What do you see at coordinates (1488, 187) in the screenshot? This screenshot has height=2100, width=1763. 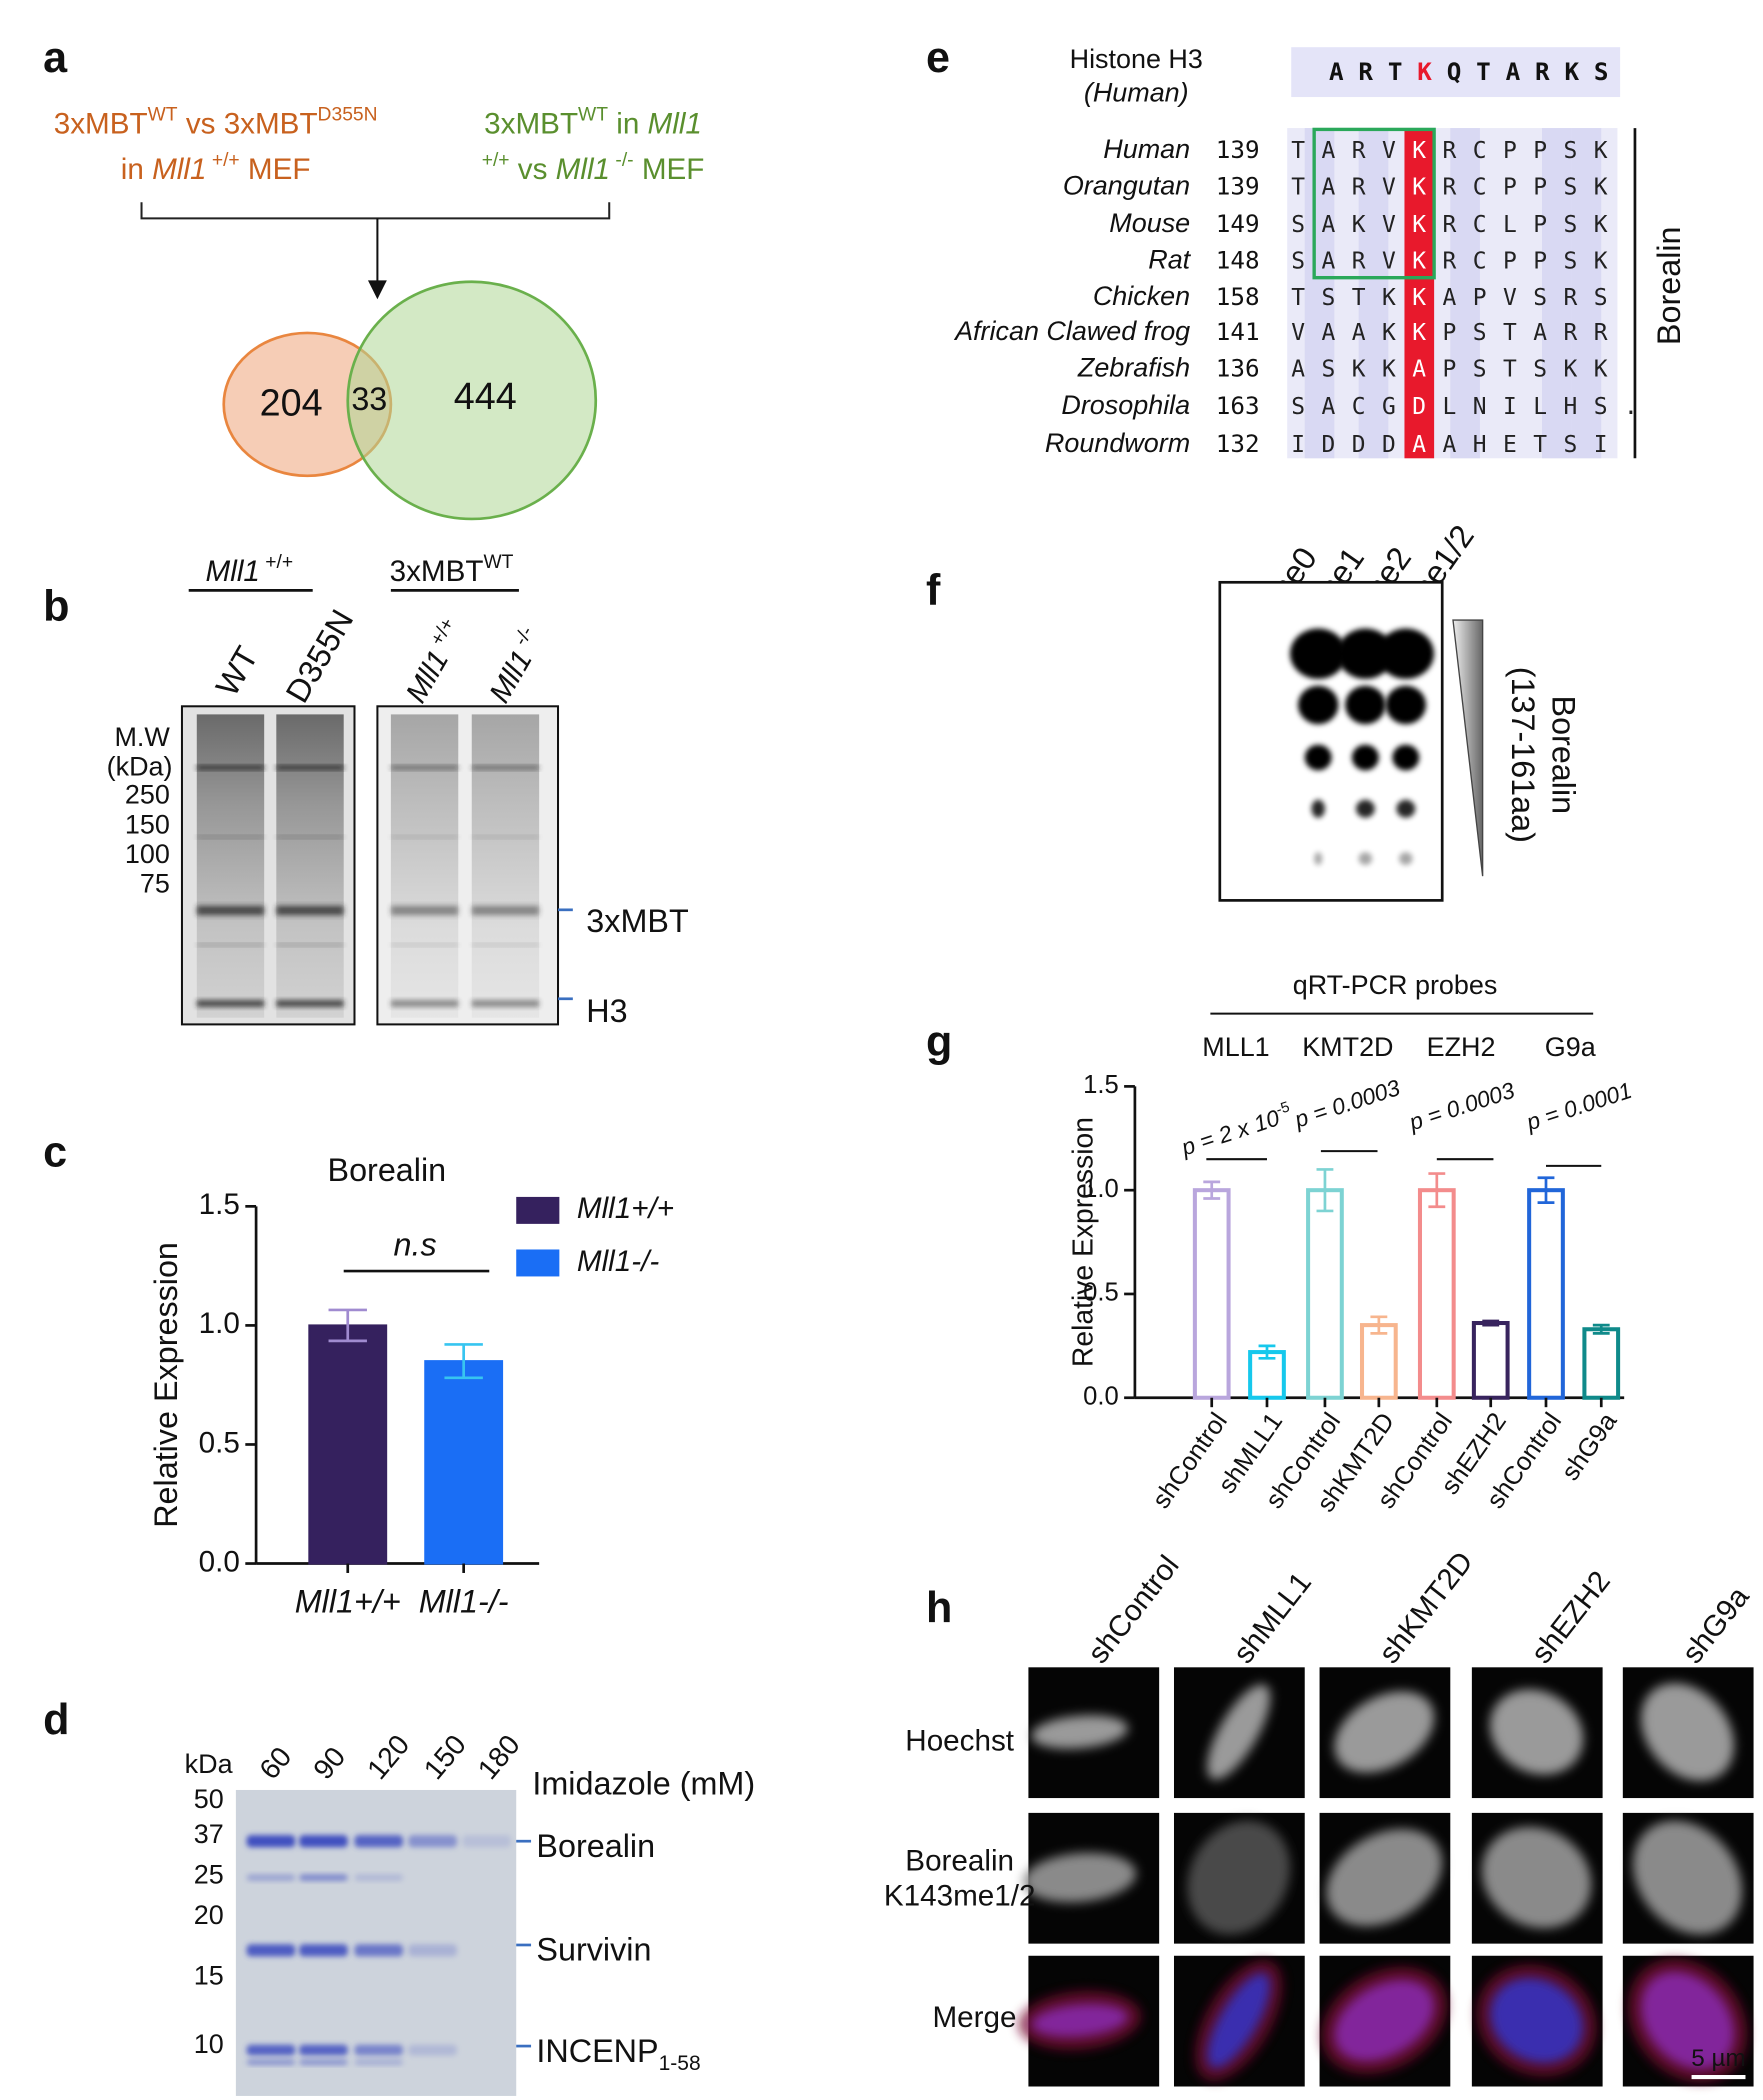 I see `residue: C` at bounding box center [1488, 187].